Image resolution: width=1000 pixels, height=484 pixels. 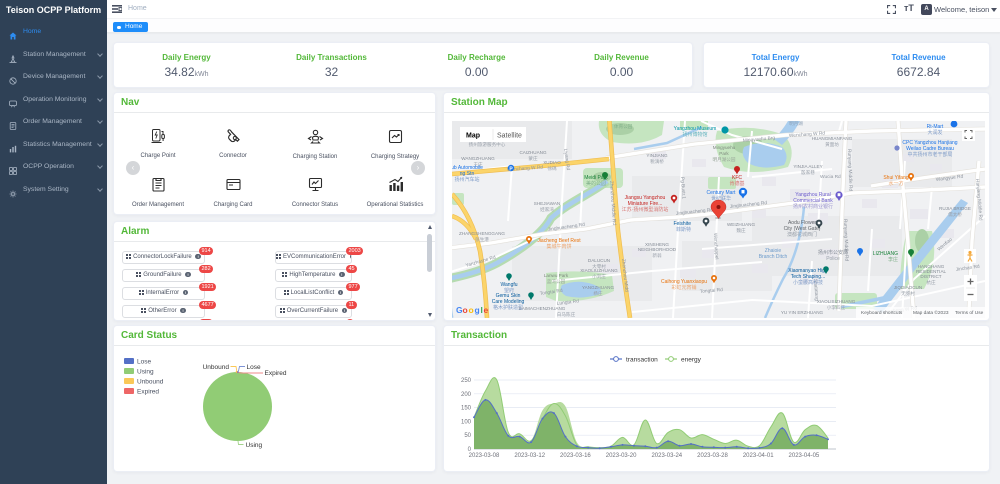 What do you see at coordinates (542, 308) in the screenshot?
I see `svg-text: BAIMACHENZHUANG` at bounding box center [542, 308].